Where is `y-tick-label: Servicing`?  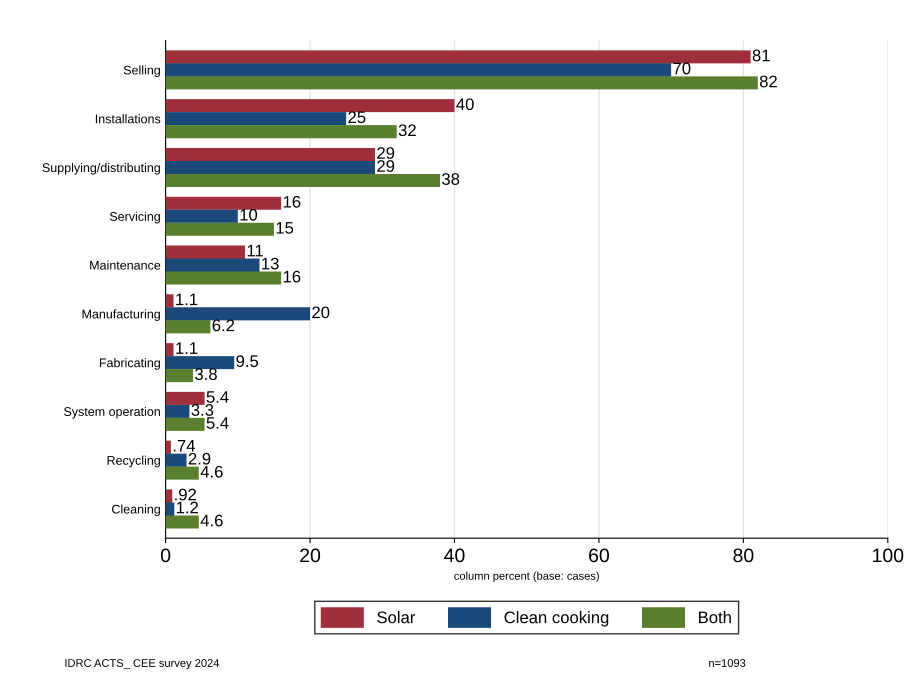 y-tick-label: Servicing is located at coordinates (135, 218).